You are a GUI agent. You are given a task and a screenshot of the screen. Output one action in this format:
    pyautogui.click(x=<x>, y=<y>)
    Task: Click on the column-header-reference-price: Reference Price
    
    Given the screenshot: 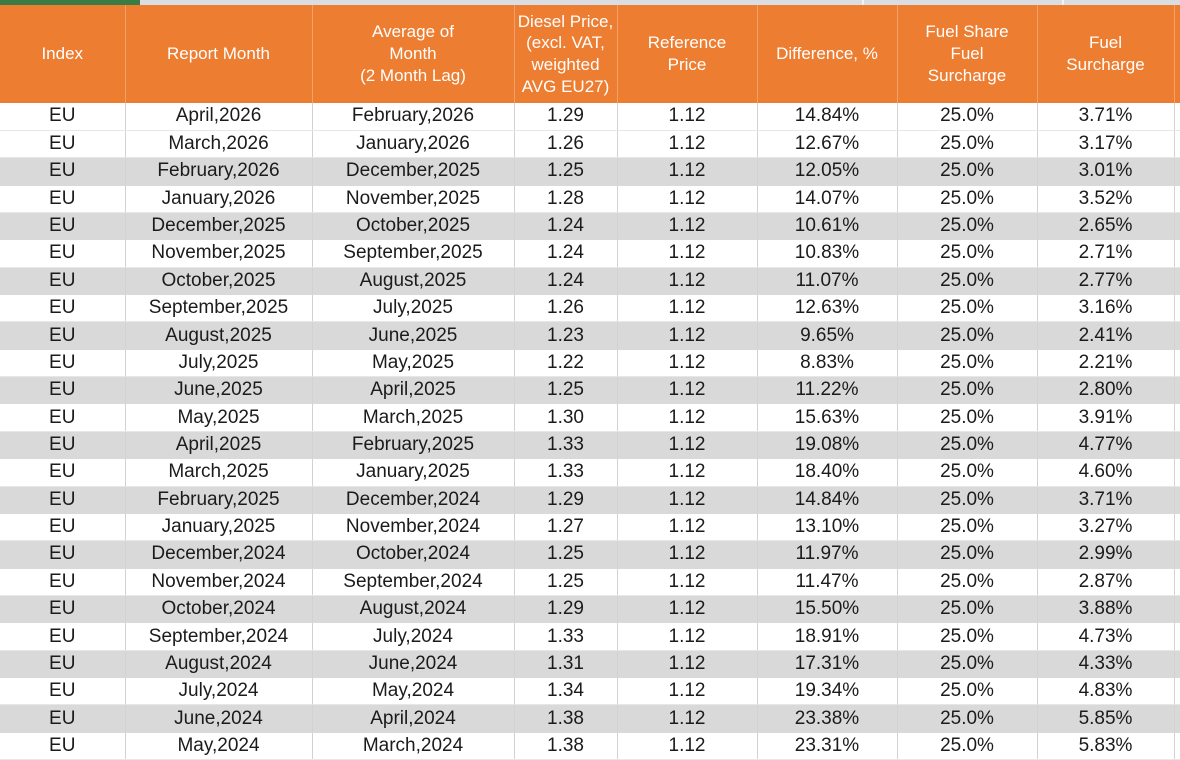 What is the action you would take?
    pyautogui.click(x=686, y=54)
    